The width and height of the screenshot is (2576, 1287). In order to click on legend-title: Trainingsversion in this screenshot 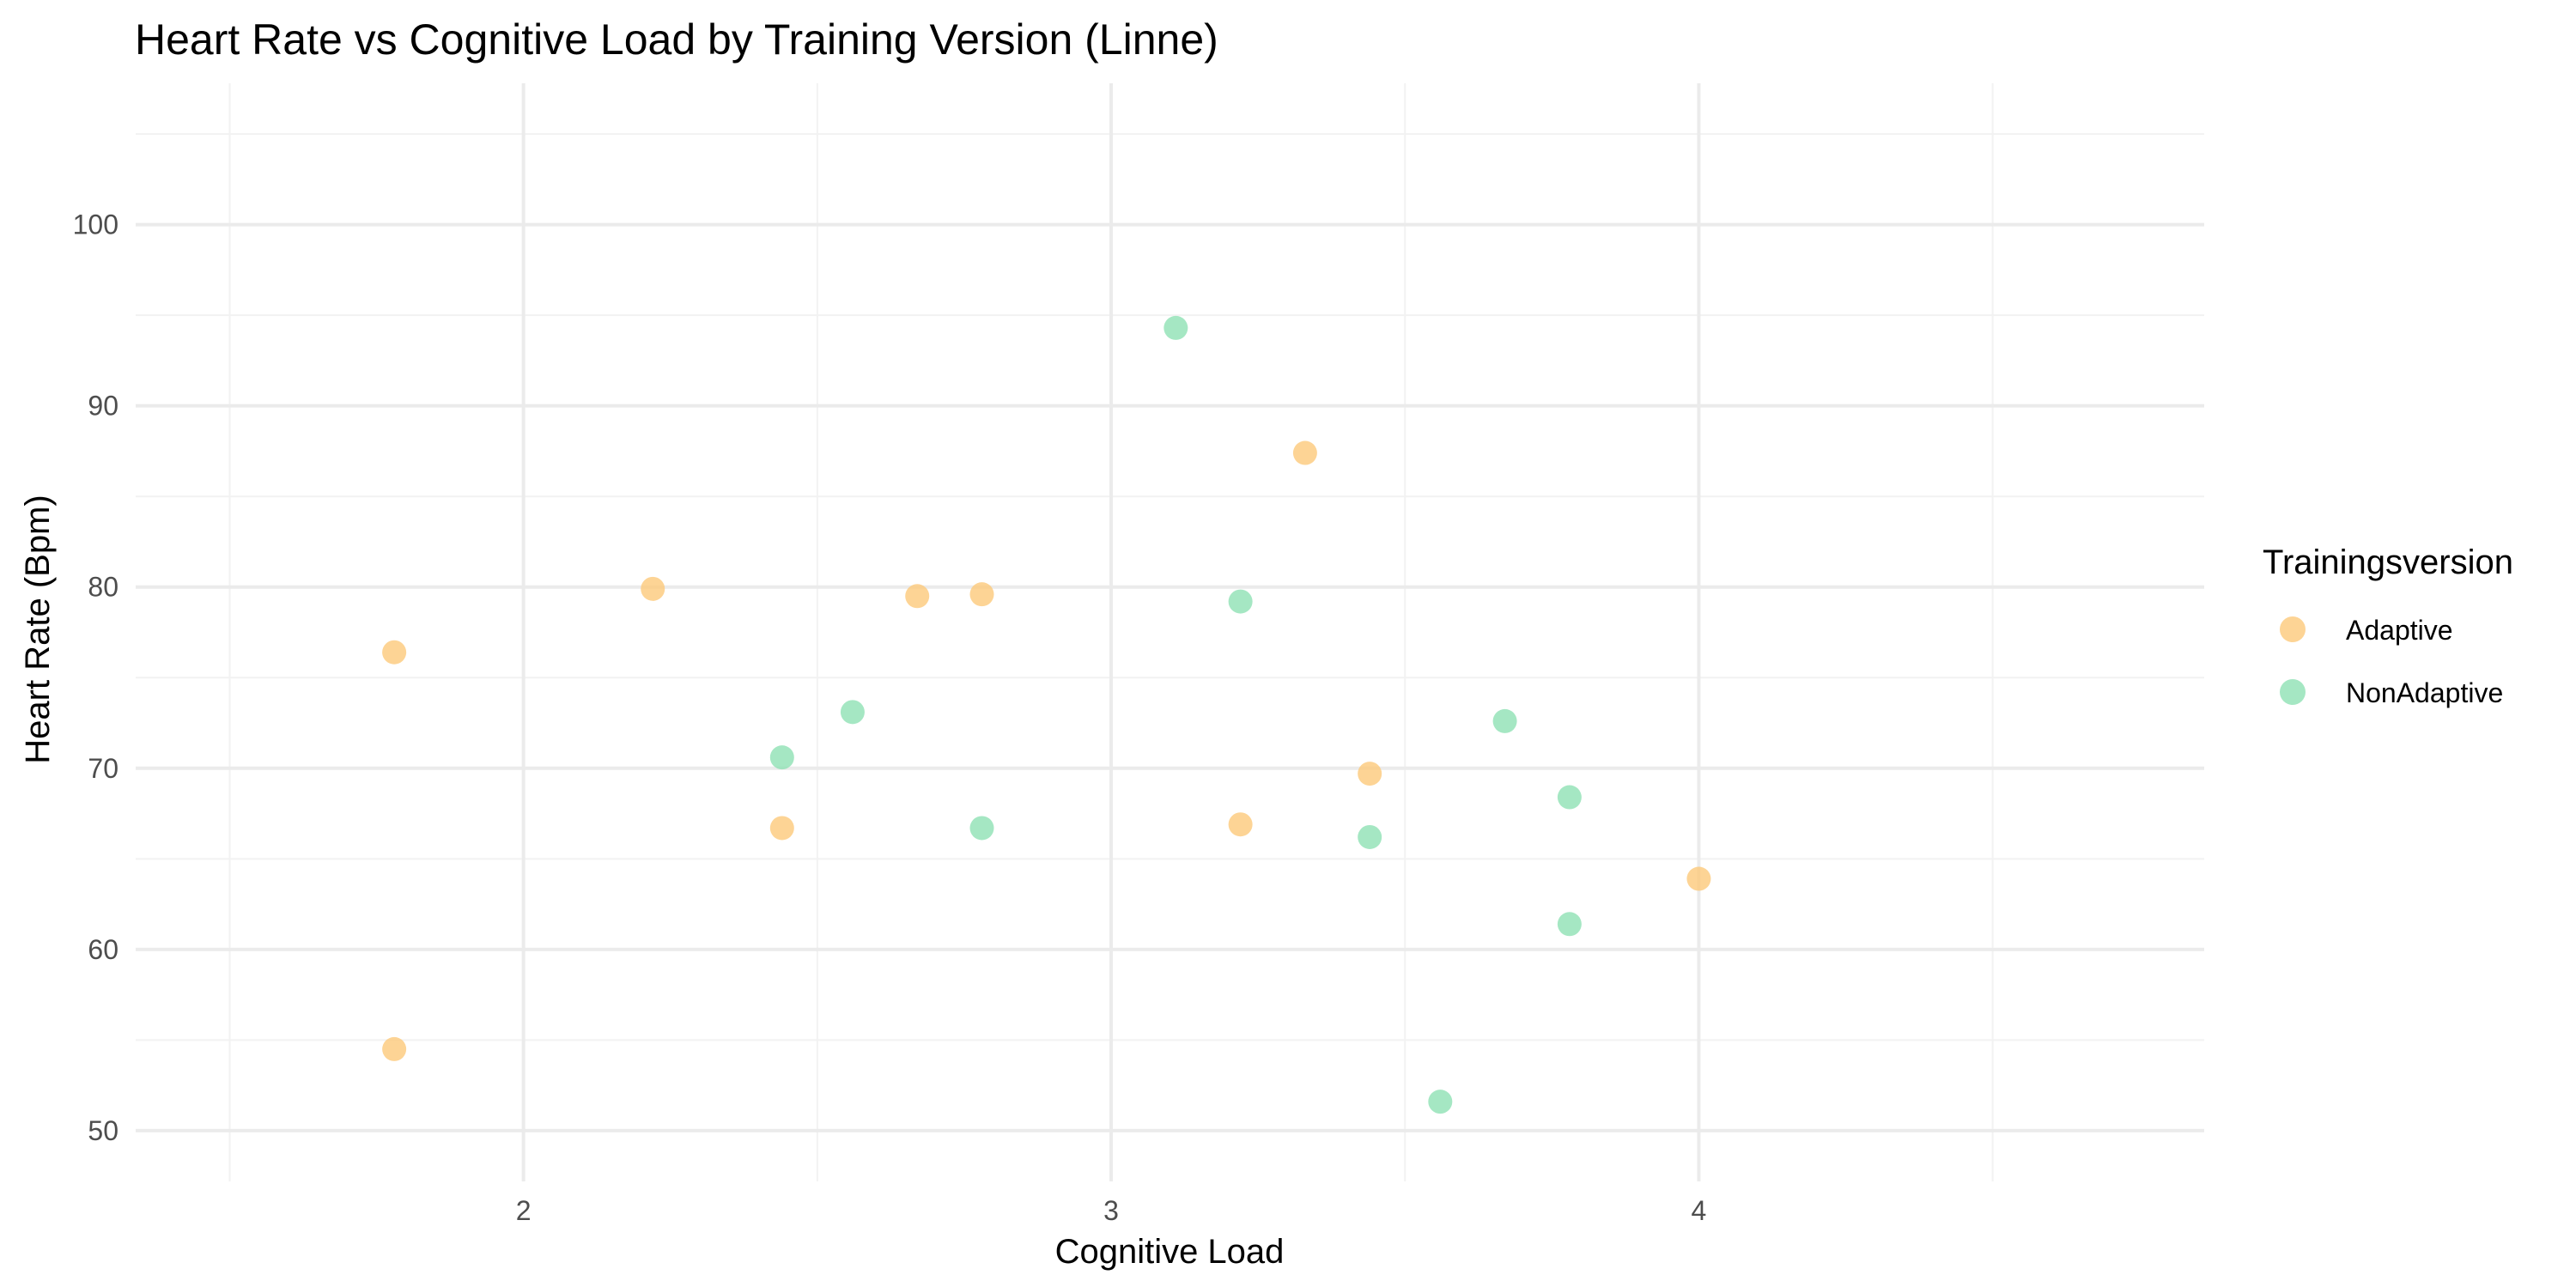, I will do `click(2388, 562)`.